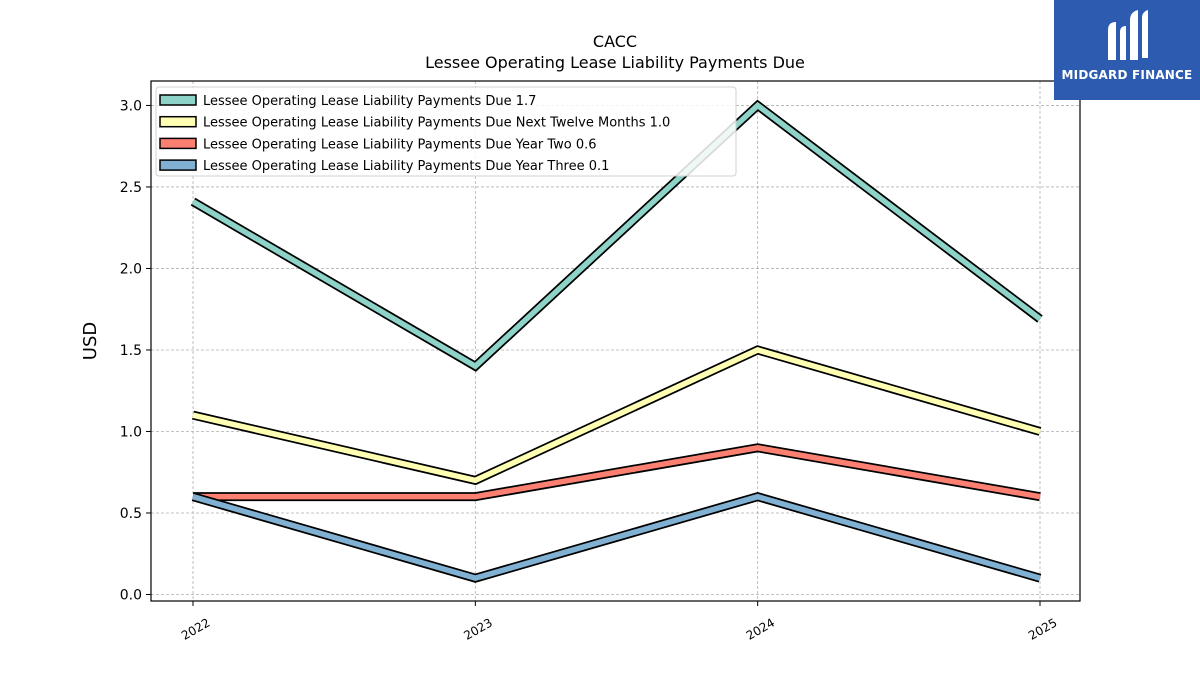  What do you see at coordinates (619, 622) in the screenshot?
I see `x-axis-ticks: 2022 2023 2024 2025` at bounding box center [619, 622].